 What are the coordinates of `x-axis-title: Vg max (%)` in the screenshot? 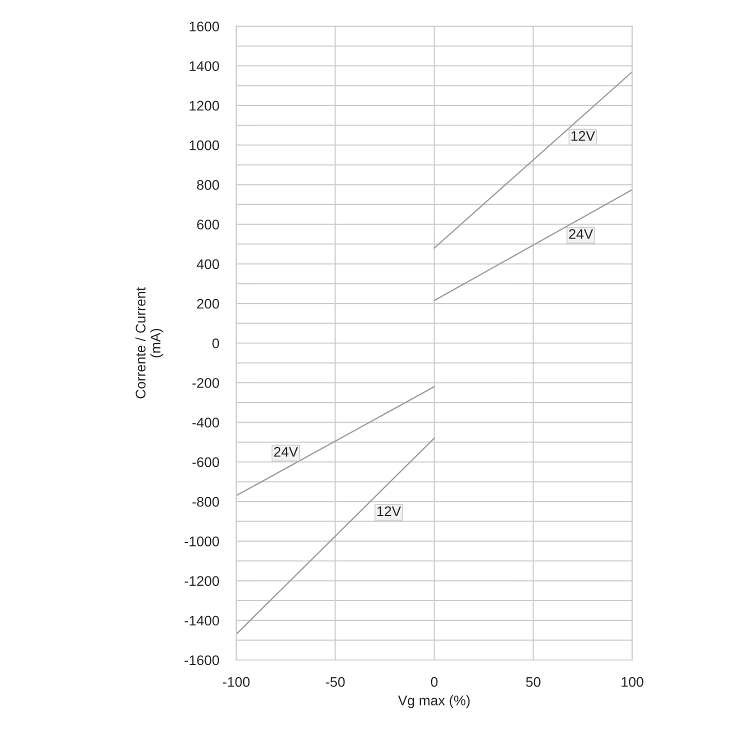 It's located at (434, 701).